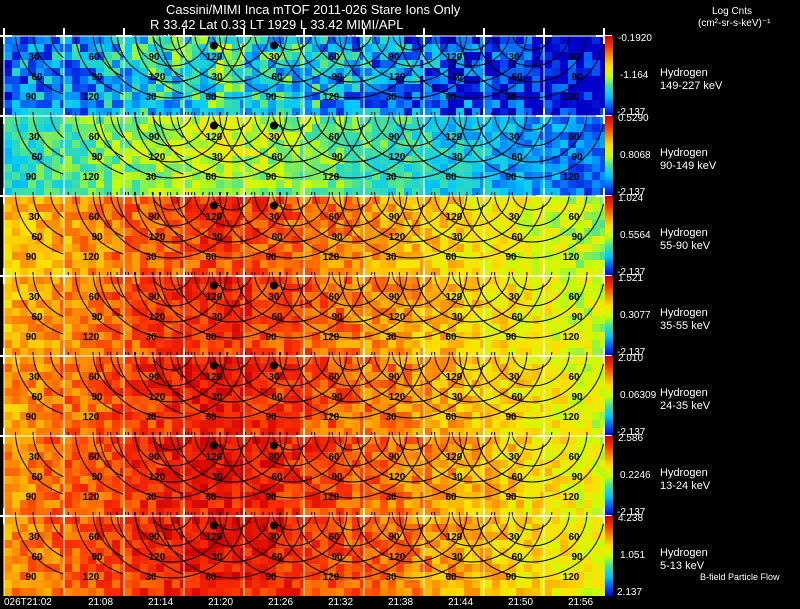 This screenshot has height=609, width=800. Describe the element at coordinates (31, 177) in the screenshot. I see `contour-label: 90` at that location.